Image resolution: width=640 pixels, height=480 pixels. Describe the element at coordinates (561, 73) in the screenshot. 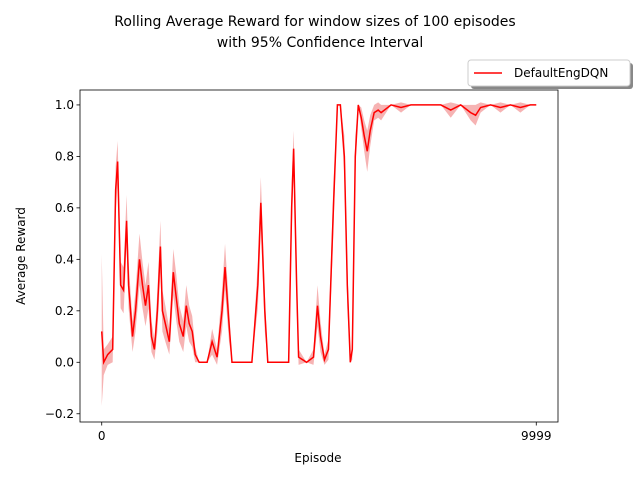

I see `legend-label: DefaultEngDQN` at that location.